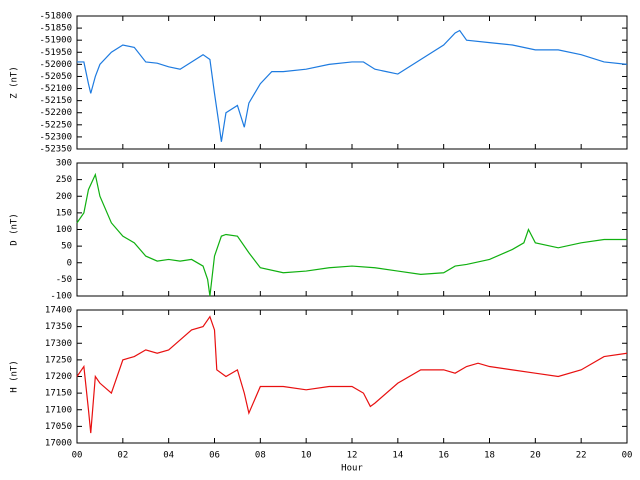  Describe the element at coordinates (55, 53) in the screenshot. I see `y-tick-label: -51950` at that location.